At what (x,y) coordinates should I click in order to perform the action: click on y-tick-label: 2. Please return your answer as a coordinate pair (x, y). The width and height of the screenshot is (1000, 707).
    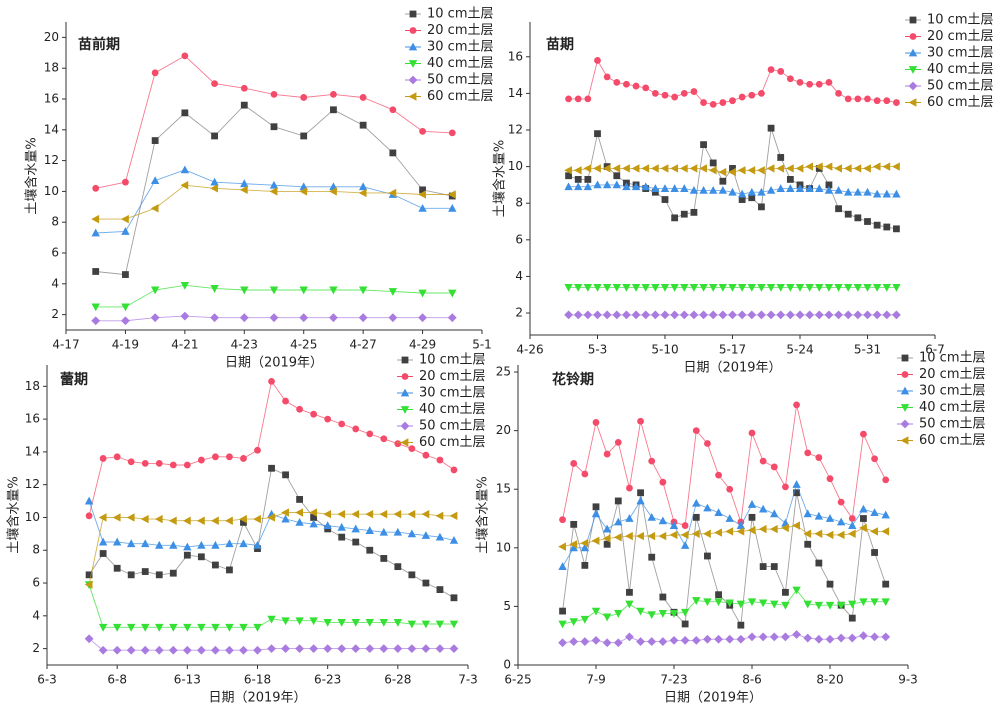
    Looking at the image, I should click on (55, 314).